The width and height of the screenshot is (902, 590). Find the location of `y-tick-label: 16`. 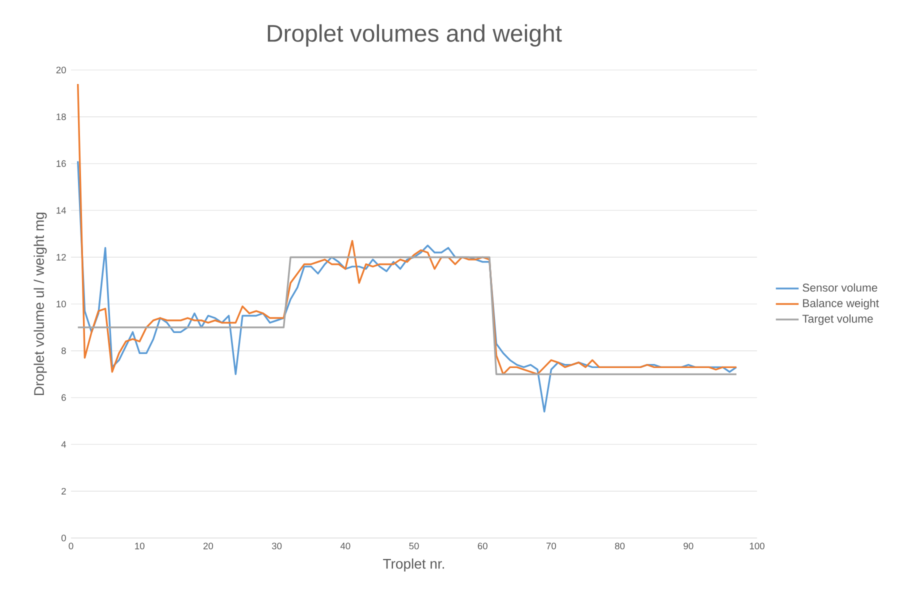

y-tick-label: 16 is located at coordinates (61, 163).